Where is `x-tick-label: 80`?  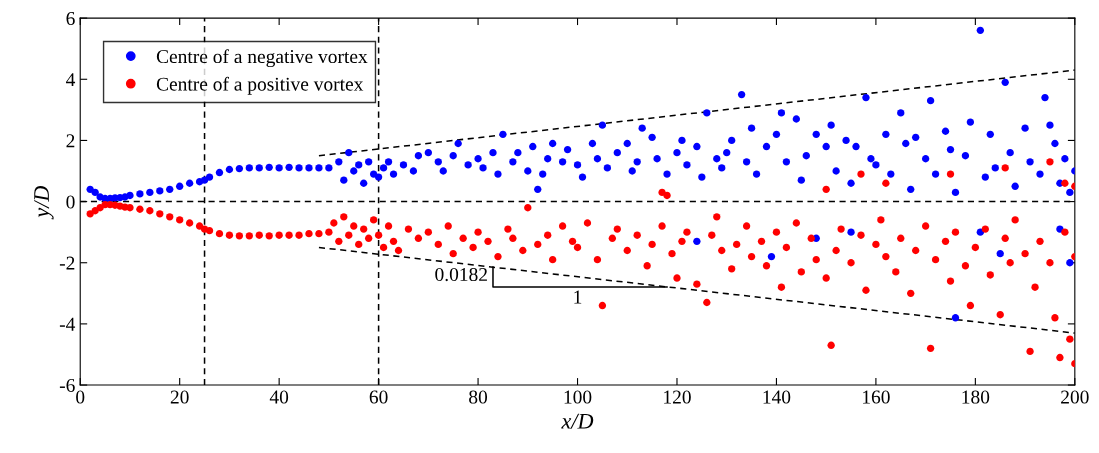 x-tick-label: 80 is located at coordinates (478, 397).